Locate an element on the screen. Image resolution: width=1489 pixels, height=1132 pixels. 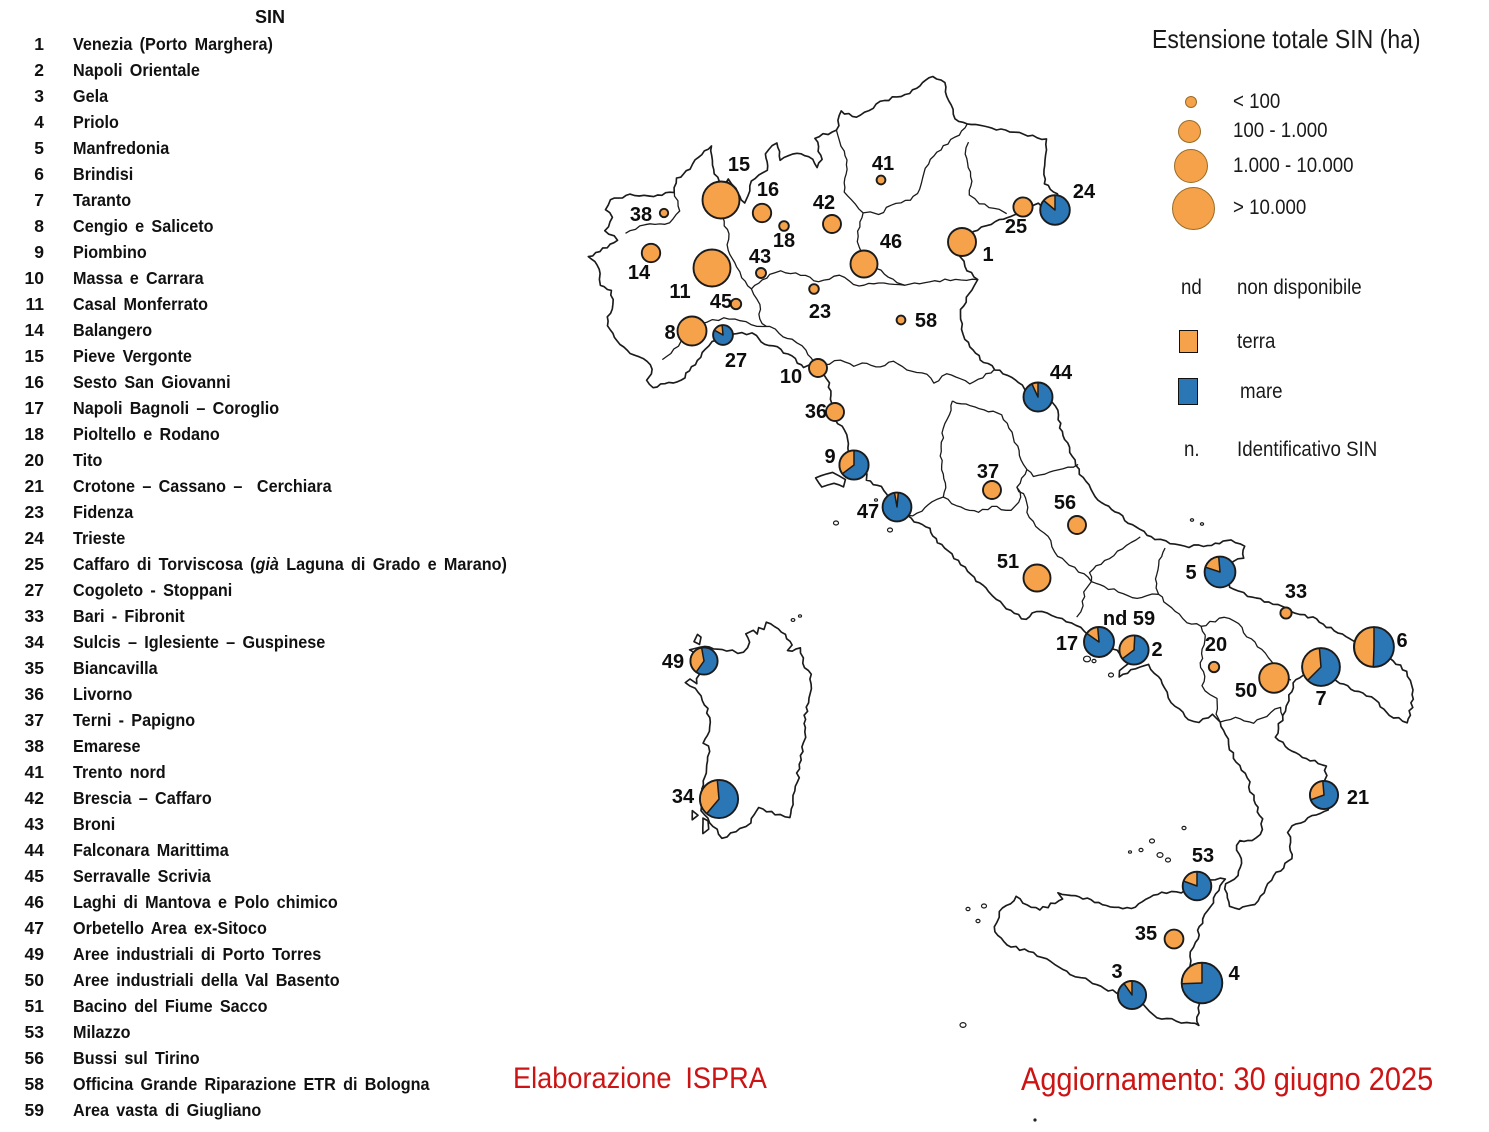
svg-text: 11 is located at coordinates (679, 292).